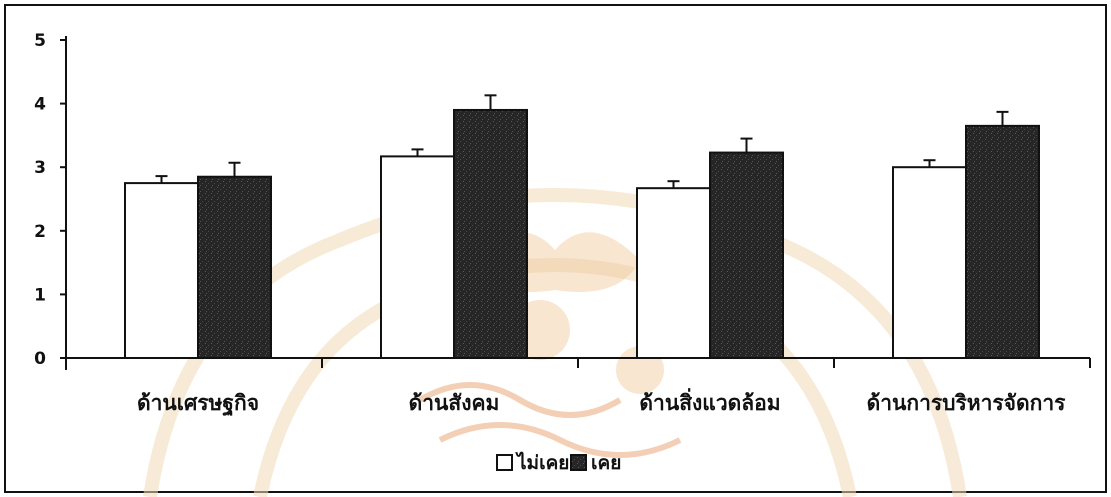  I want to click on category-label-2: ด้านสังคม, so click(454, 403).